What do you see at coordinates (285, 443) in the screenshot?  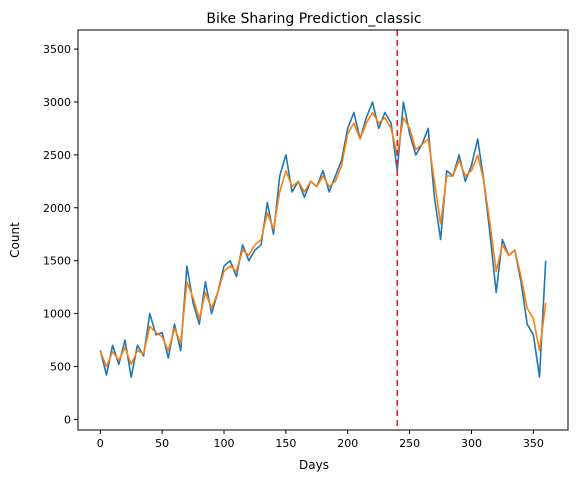 I see `x-tick-label: 150` at bounding box center [285, 443].